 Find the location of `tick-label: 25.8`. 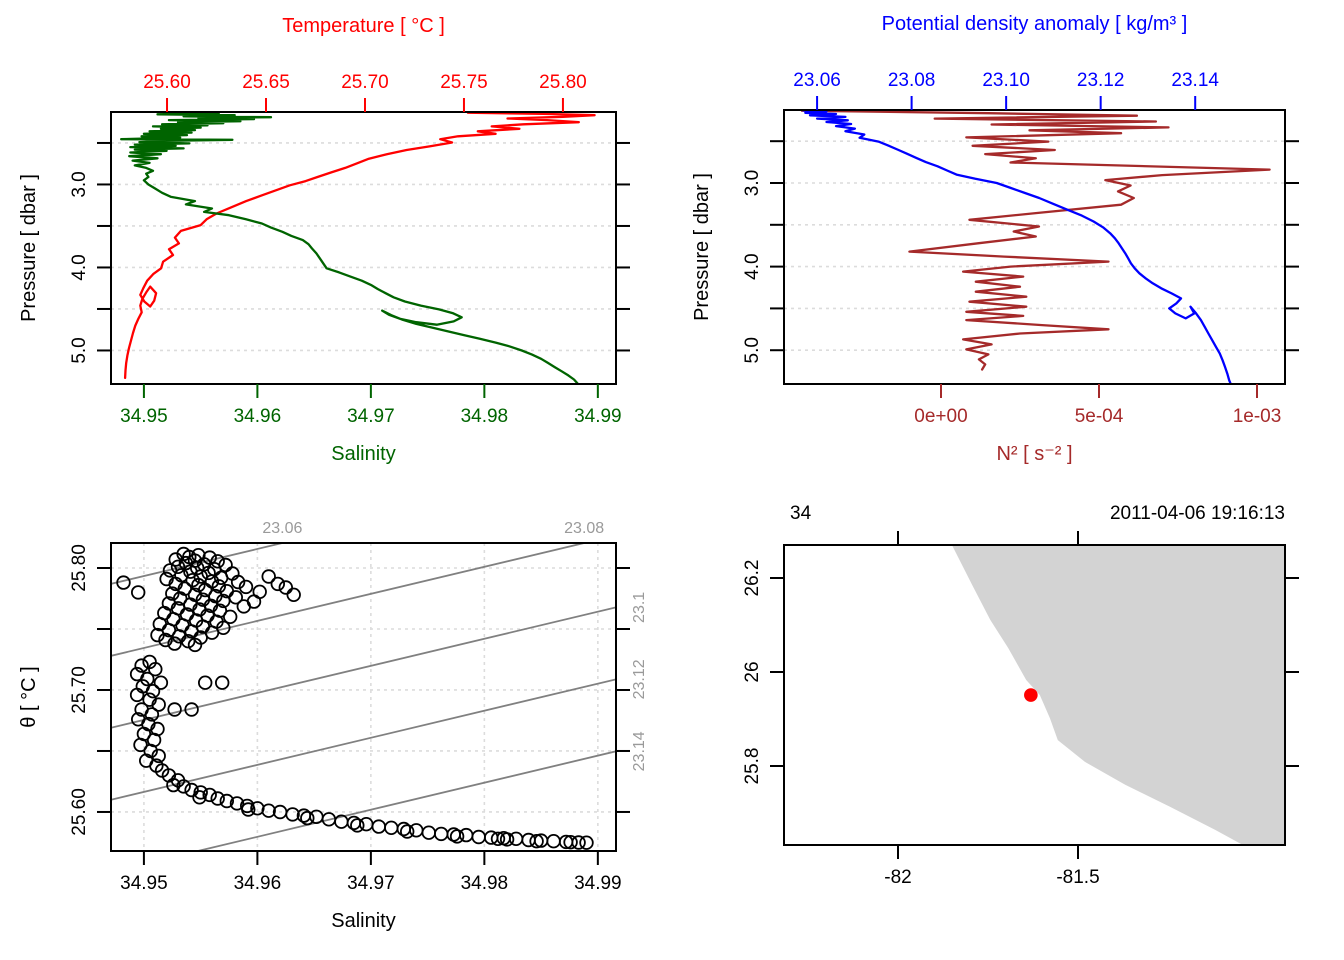

tick-label: 25.8 is located at coordinates (752, 766).